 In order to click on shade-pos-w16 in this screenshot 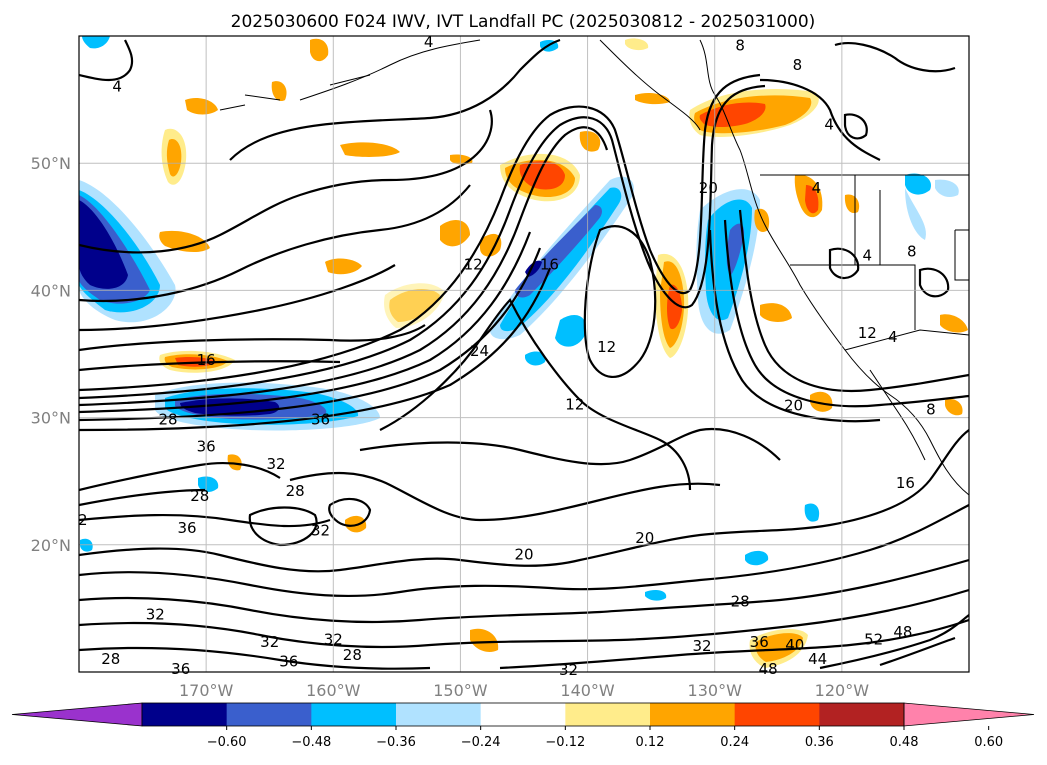, I will do `click(821, 401)`.